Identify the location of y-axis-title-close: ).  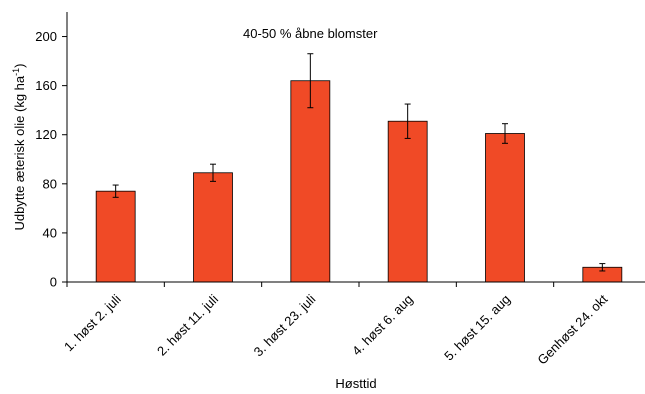
(19, 66).